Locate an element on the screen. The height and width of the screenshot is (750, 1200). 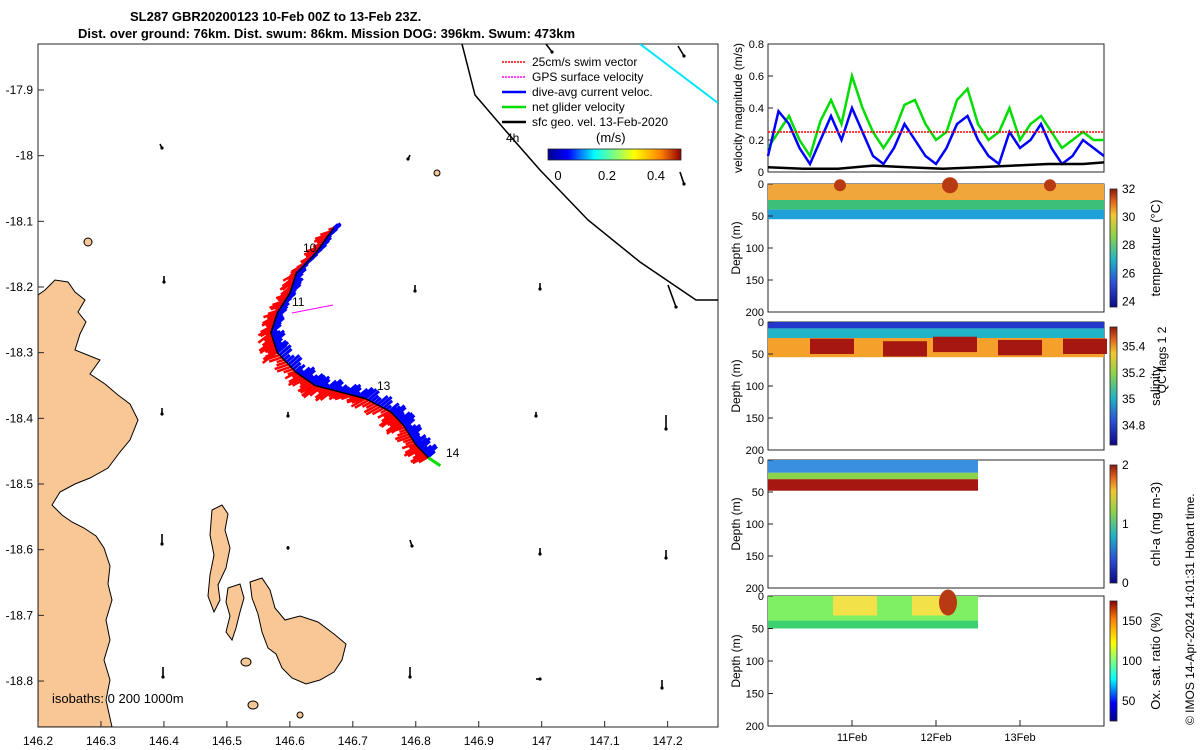
island-small-west is located at coordinates (235, 612).